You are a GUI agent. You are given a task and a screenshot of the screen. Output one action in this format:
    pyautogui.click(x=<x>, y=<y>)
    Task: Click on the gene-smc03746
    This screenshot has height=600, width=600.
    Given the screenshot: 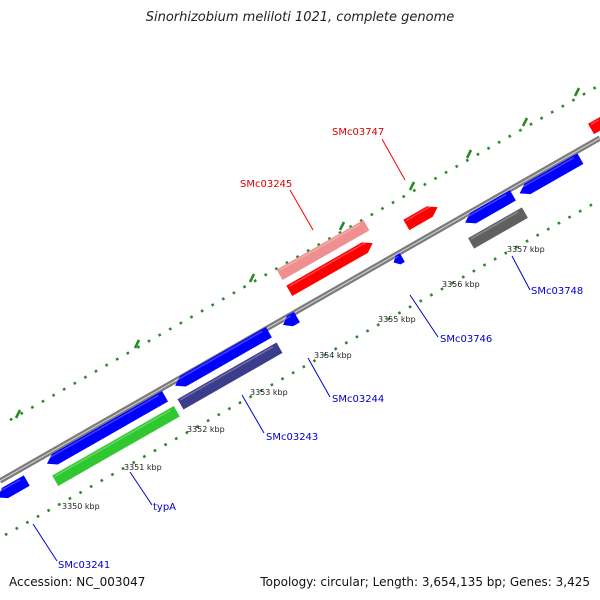 What is the action you would take?
    pyautogui.click(x=399, y=259)
    